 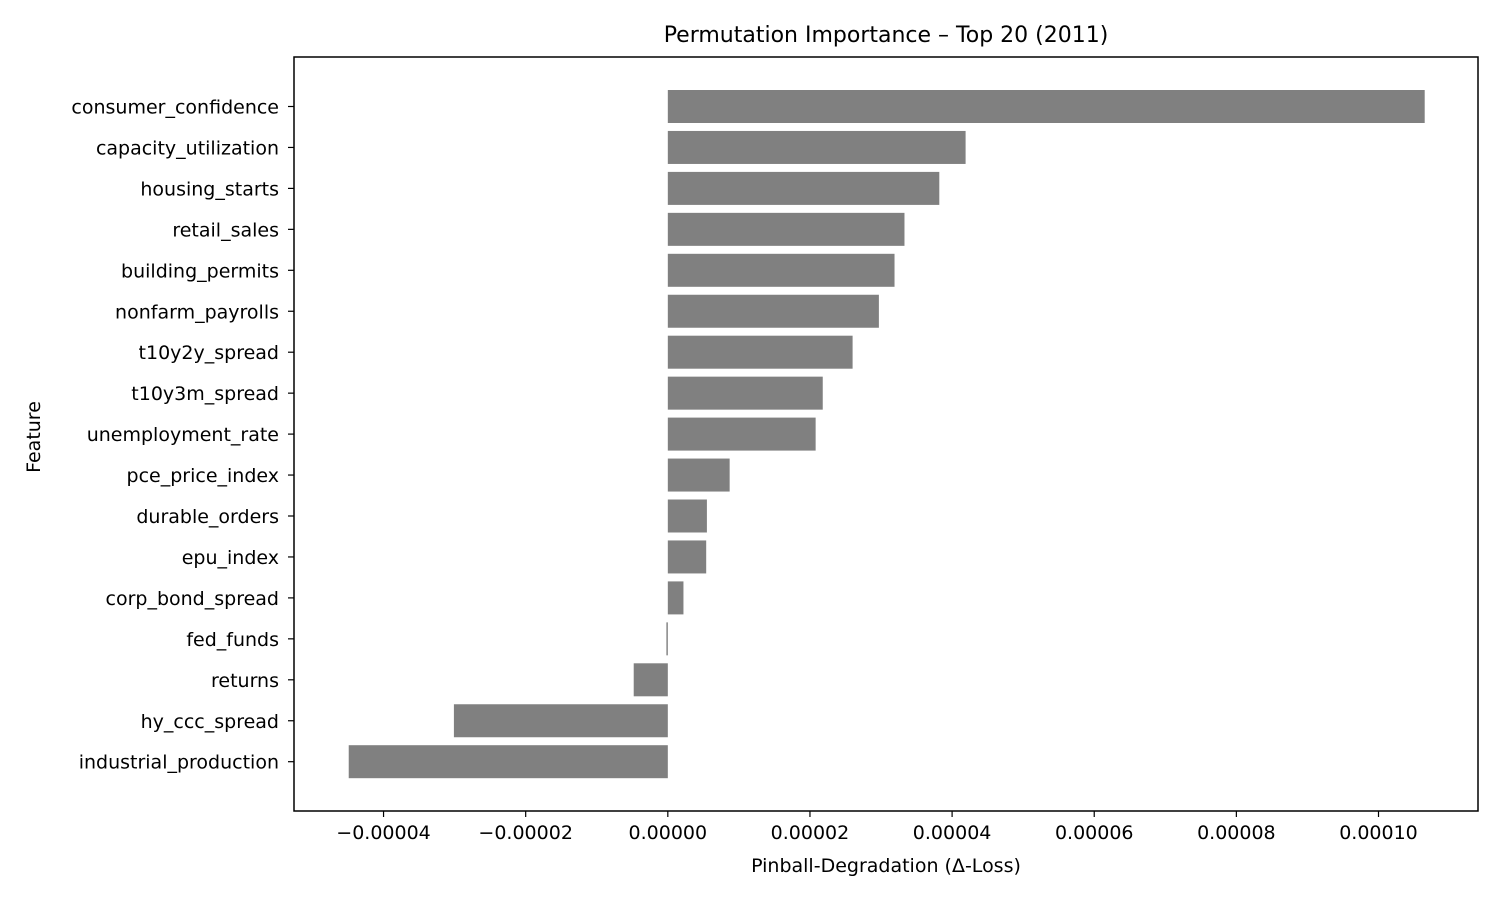 I want to click on y-tick-label: fed_funds, so click(x=232, y=640).